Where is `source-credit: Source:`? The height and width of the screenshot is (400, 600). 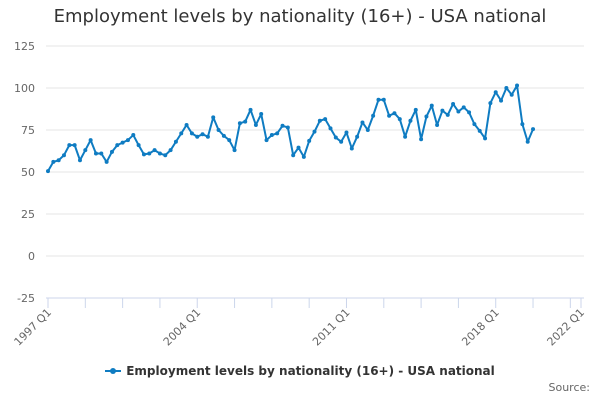 source-credit: Source: is located at coordinates (569, 387).